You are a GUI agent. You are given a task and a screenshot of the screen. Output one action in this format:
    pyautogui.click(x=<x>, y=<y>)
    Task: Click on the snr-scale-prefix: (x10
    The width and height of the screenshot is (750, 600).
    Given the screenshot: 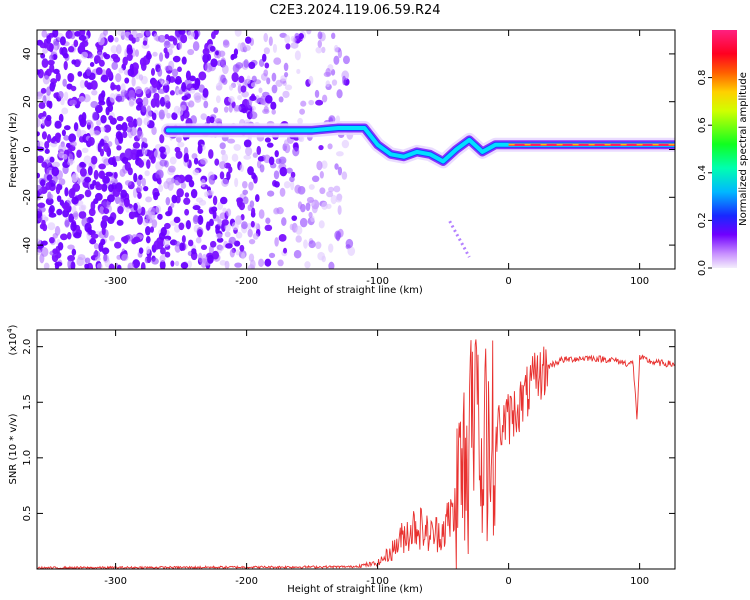 What is the action you would take?
    pyautogui.click(x=13, y=344)
    